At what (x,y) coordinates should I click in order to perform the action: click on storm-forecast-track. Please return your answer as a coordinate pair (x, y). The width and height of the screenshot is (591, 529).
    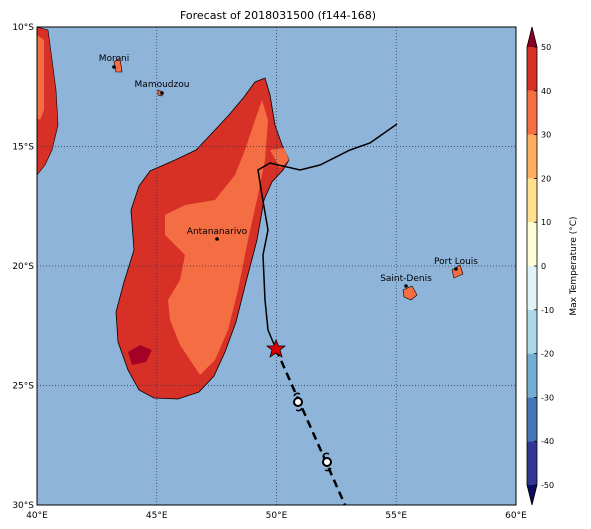
    Looking at the image, I should click on (310, 427).